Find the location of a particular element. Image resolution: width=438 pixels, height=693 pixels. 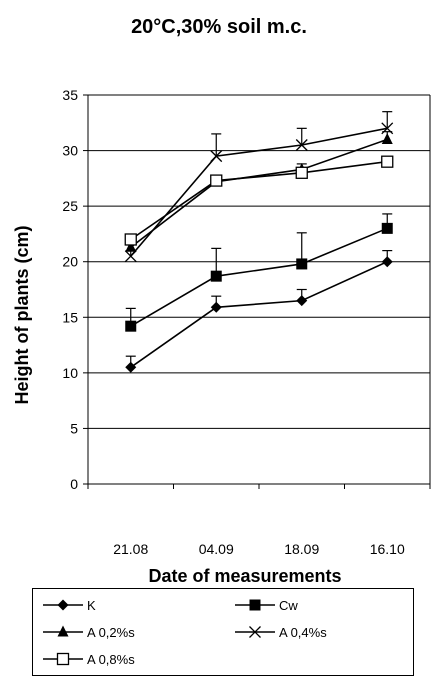

legend-item: Cw is located at coordinates (265, 605).